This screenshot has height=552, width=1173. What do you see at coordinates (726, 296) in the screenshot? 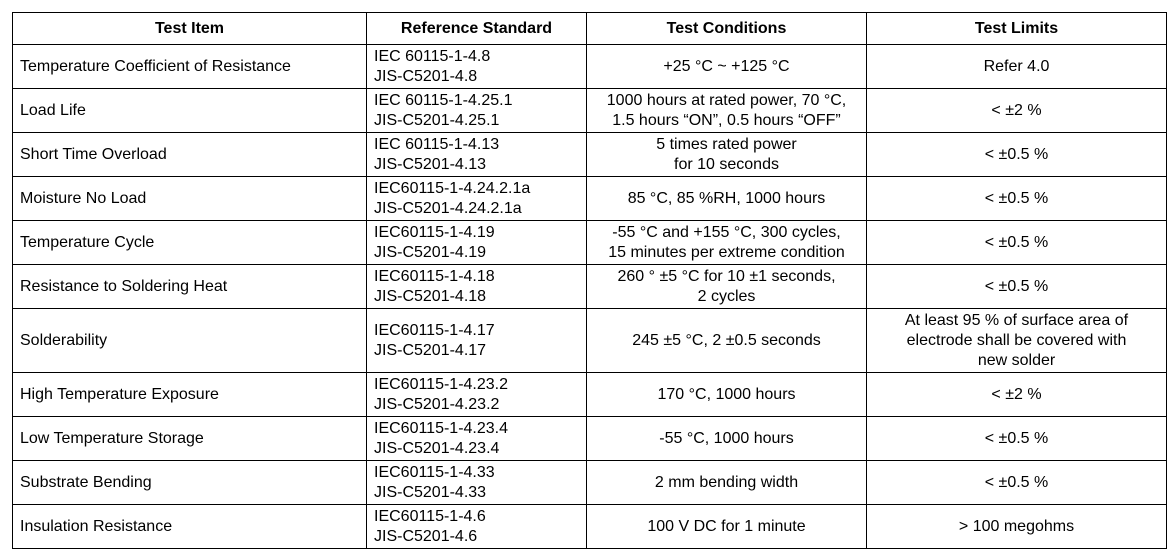
I see `cell-line: 2 cycles` at bounding box center [726, 296].